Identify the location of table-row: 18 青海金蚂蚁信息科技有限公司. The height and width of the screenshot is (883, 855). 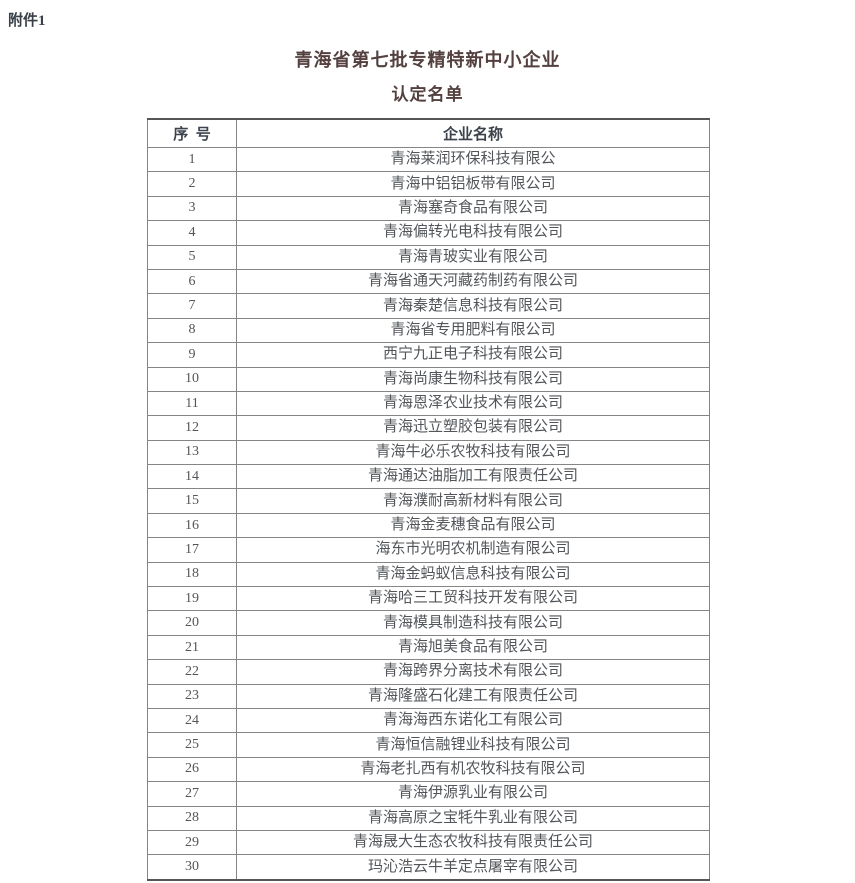
(428, 574).